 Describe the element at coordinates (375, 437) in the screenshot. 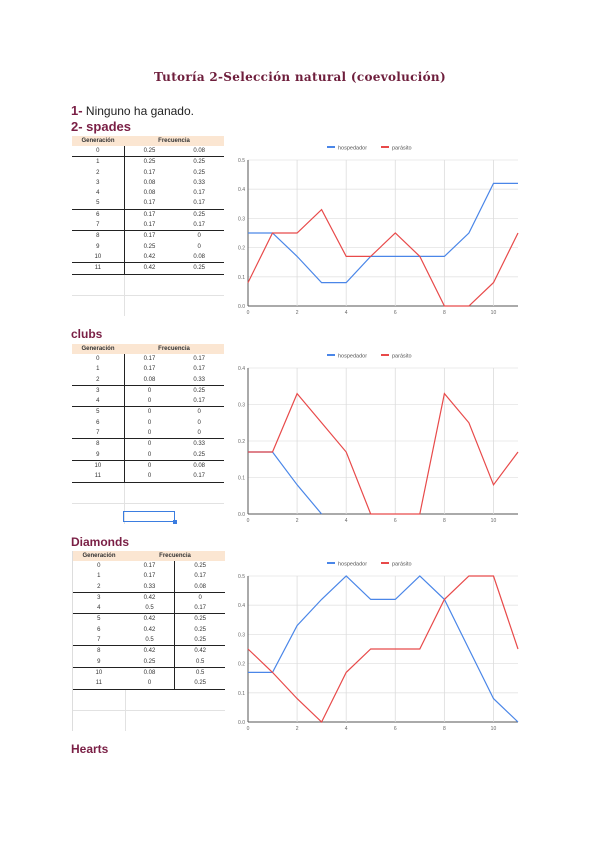

I see `clubs-chart: hospedador parásito 0.0 0.1 0.2 0.3 0.4 0 2 4 6 8 10` at that location.